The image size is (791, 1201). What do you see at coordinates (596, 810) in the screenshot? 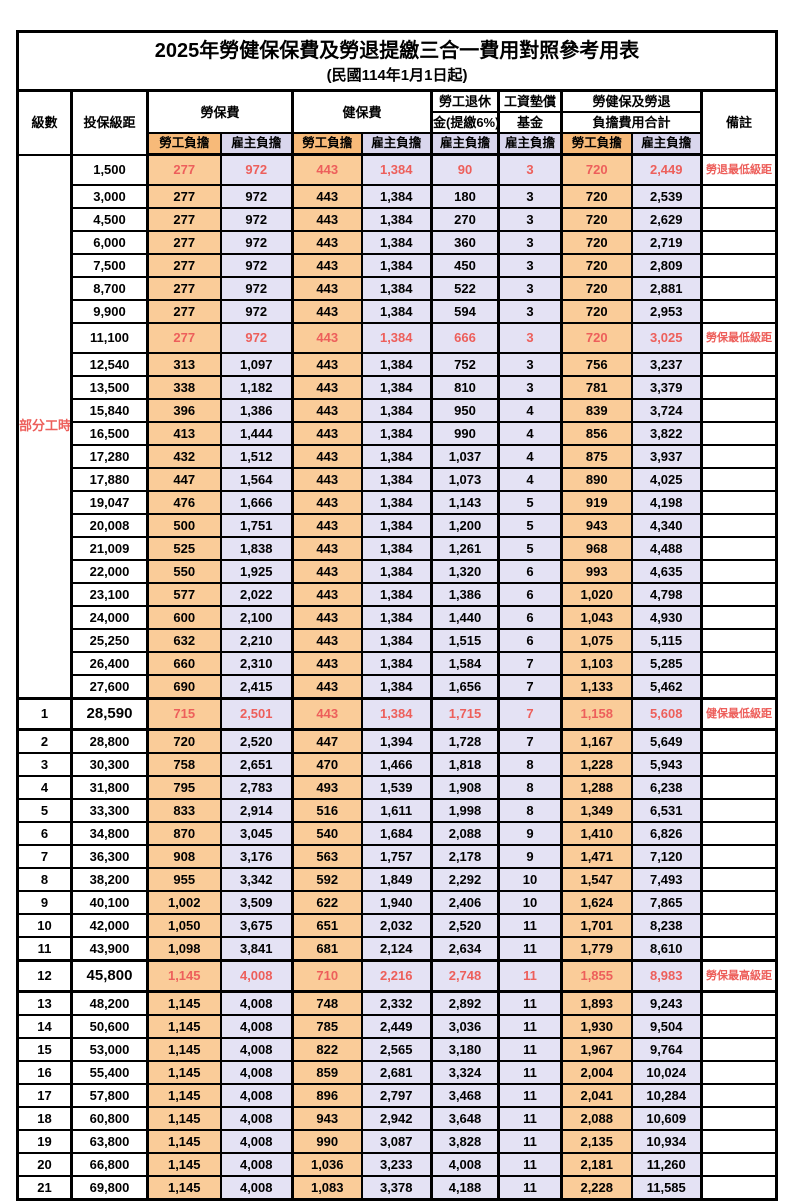
I see `cell-tot-emp: 1,349` at bounding box center [596, 810].